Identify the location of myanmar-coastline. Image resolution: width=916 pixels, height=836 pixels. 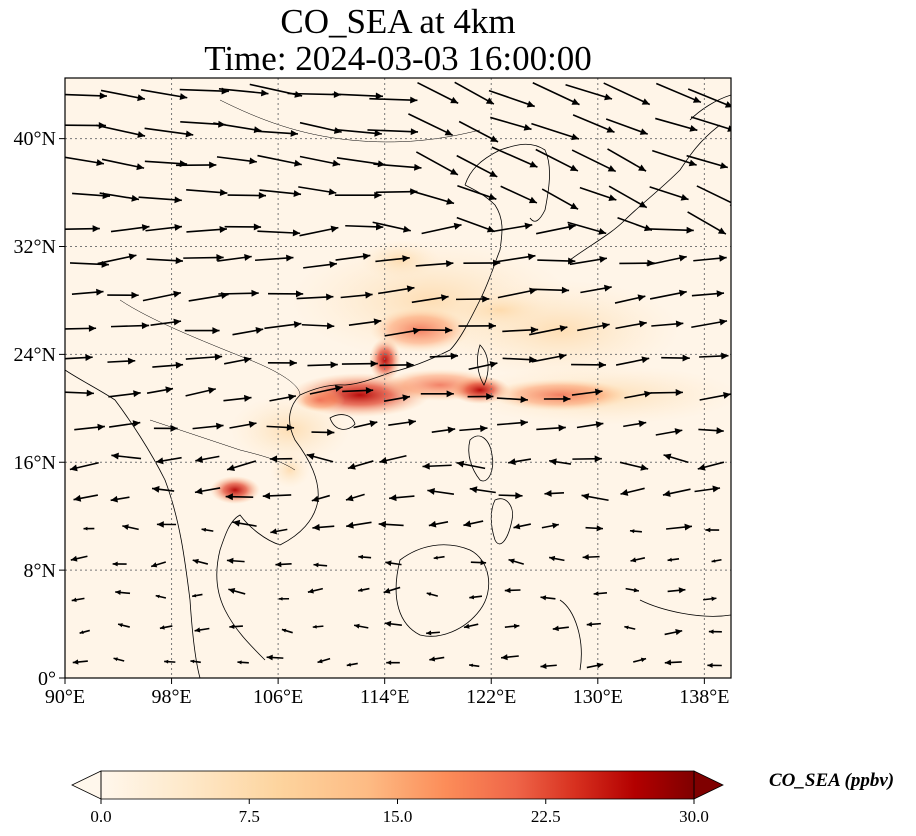
(133, 523).